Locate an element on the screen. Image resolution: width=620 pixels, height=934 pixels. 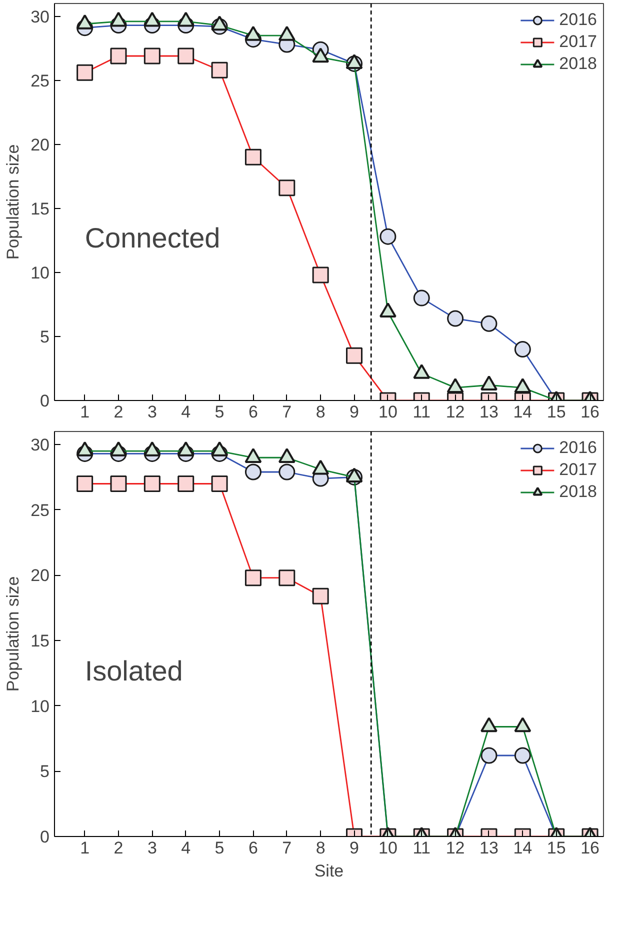
annotation: Isolated is located at coordinates (133, 671).